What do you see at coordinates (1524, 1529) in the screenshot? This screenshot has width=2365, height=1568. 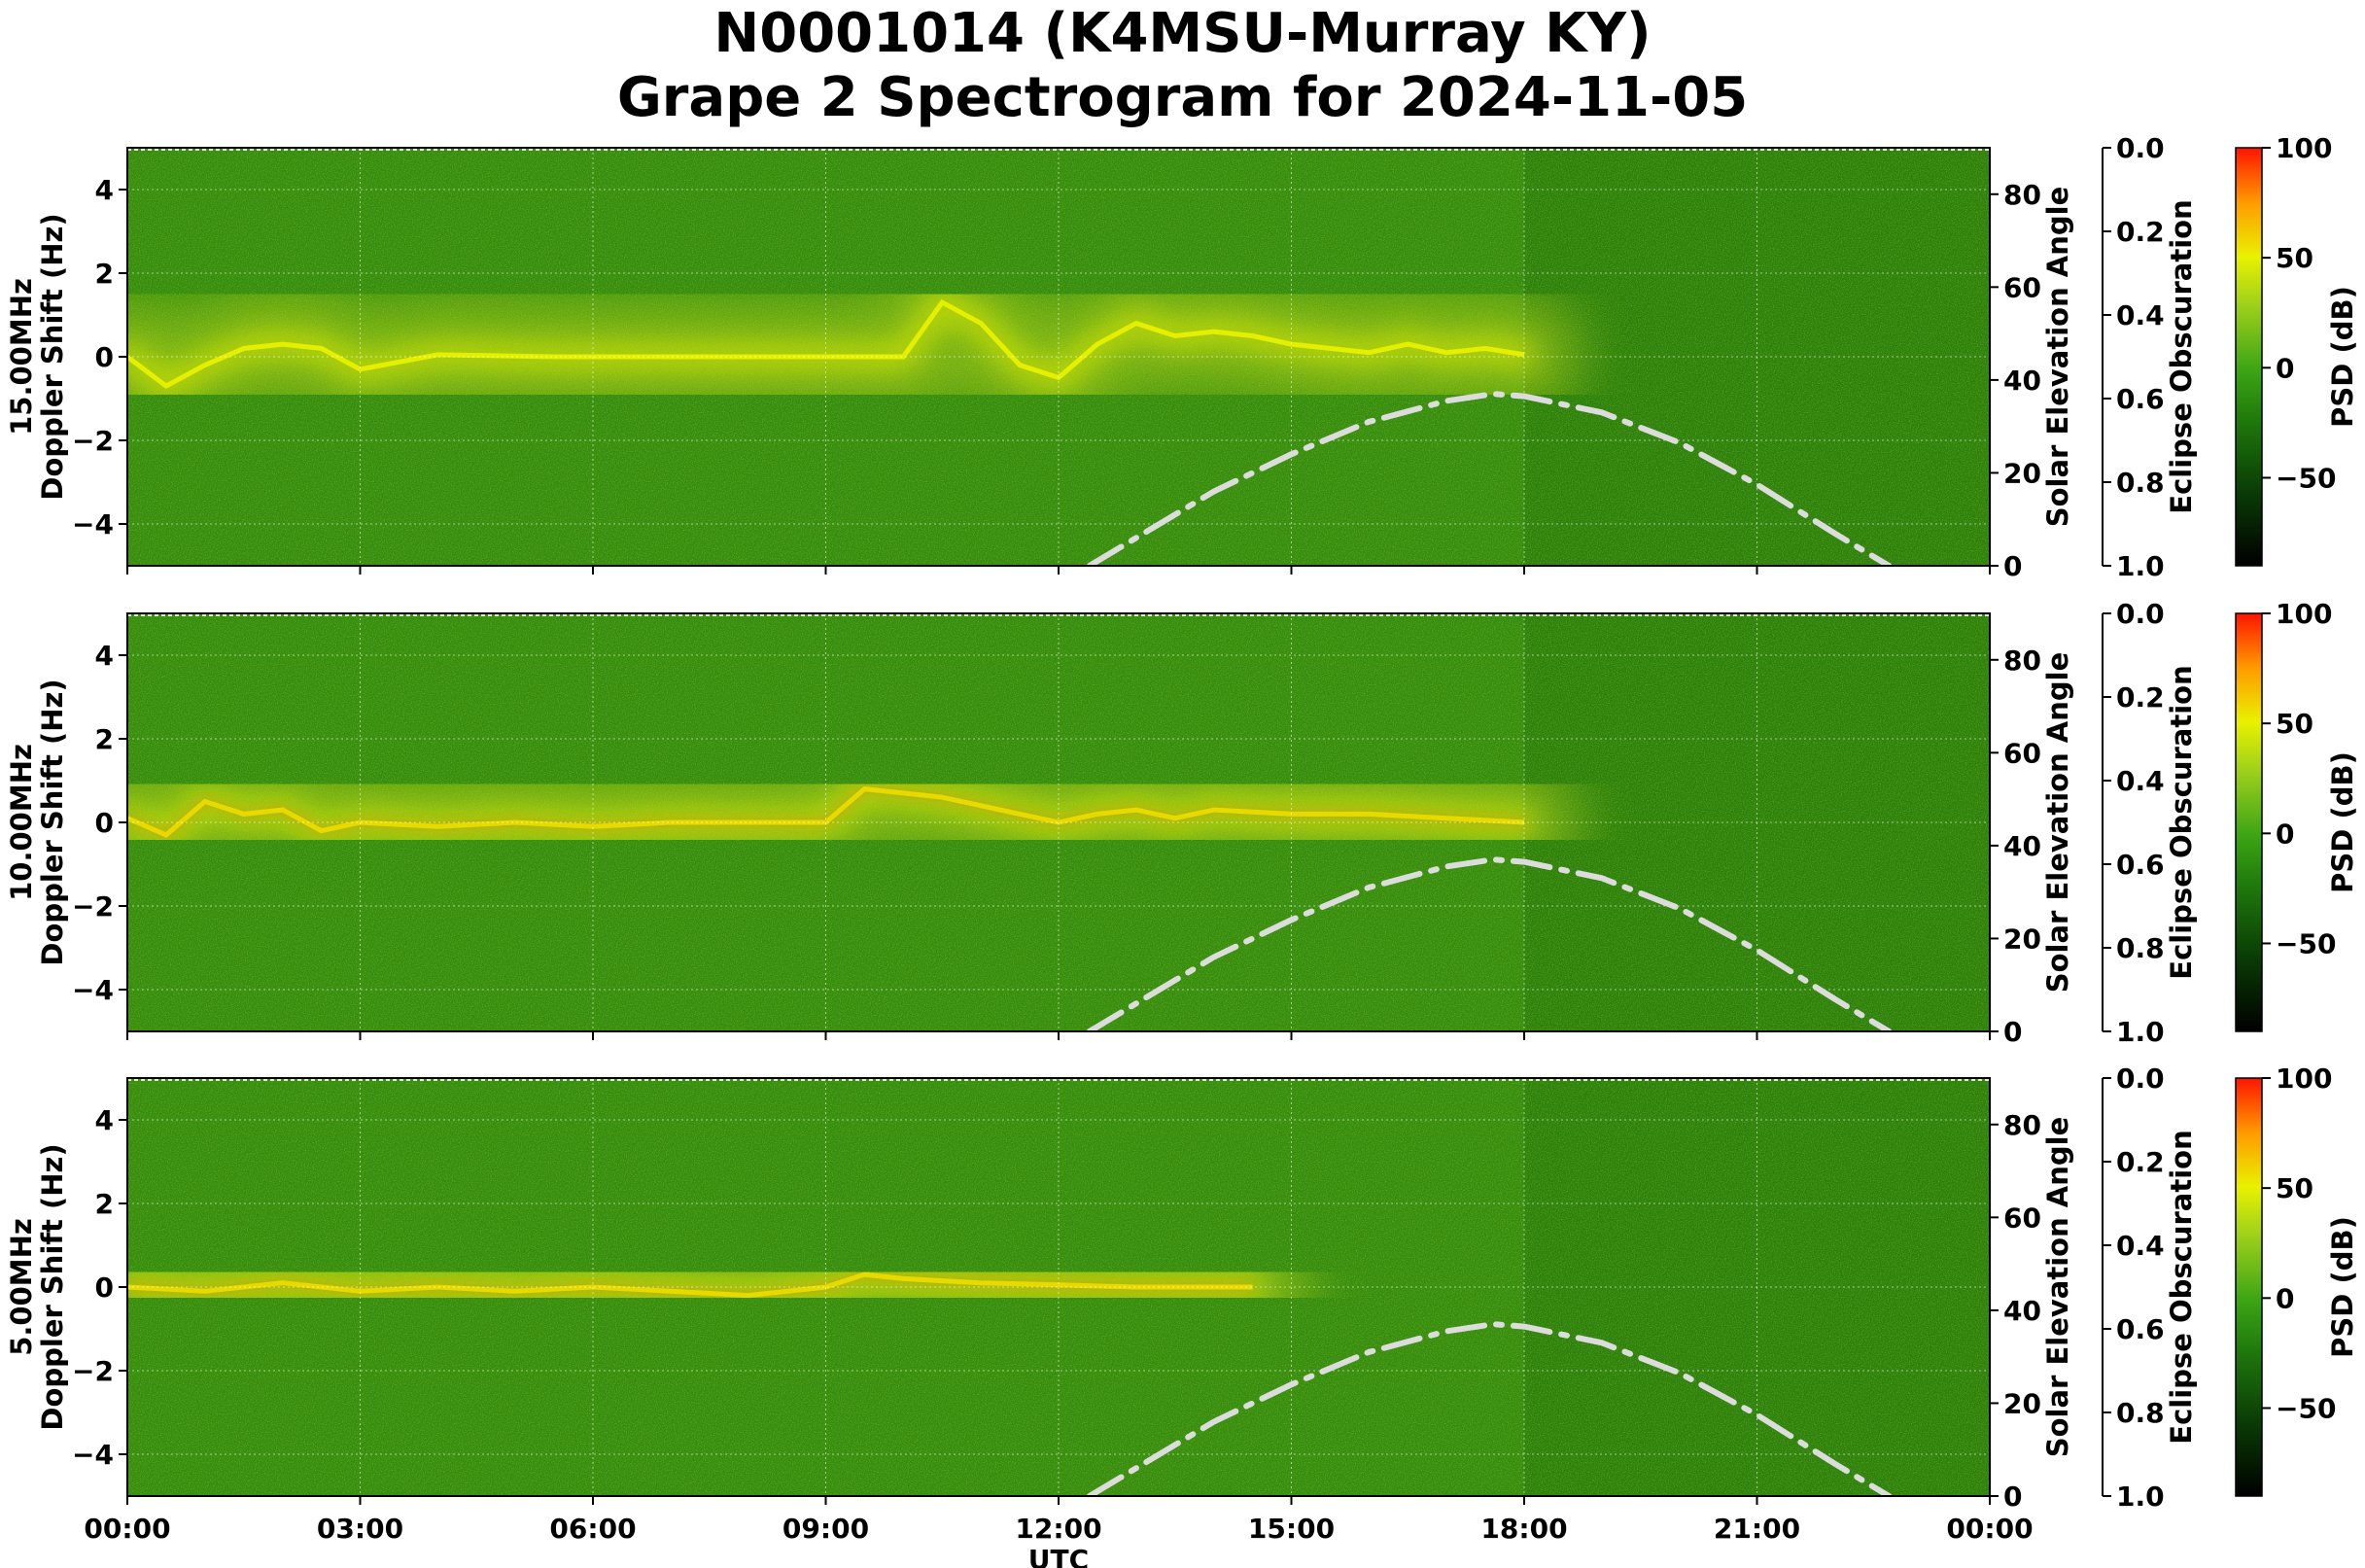 I see `x-tick-label: 18:00` at bounding box center [1524, 1529].